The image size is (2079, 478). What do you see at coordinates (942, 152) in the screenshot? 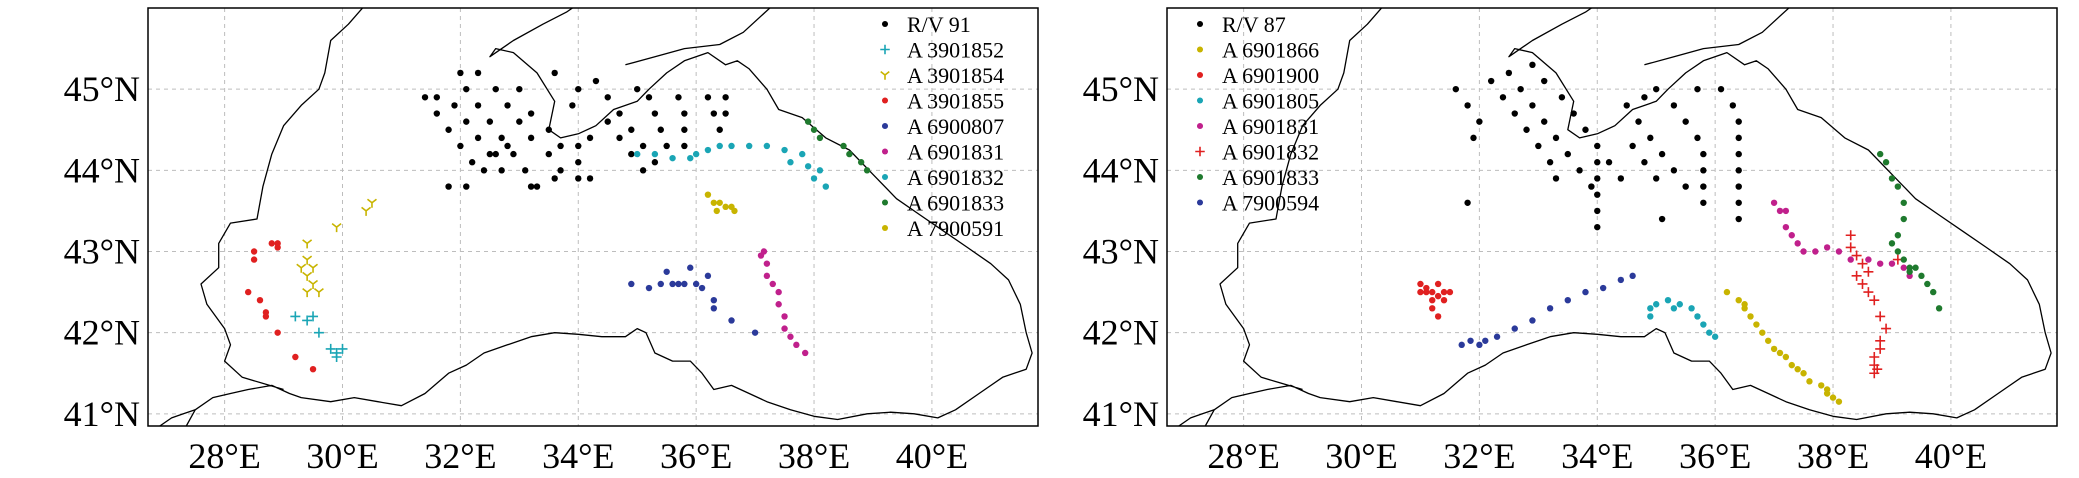
I see `legend-entry: A 6901831` at bounding box center [942, 152].